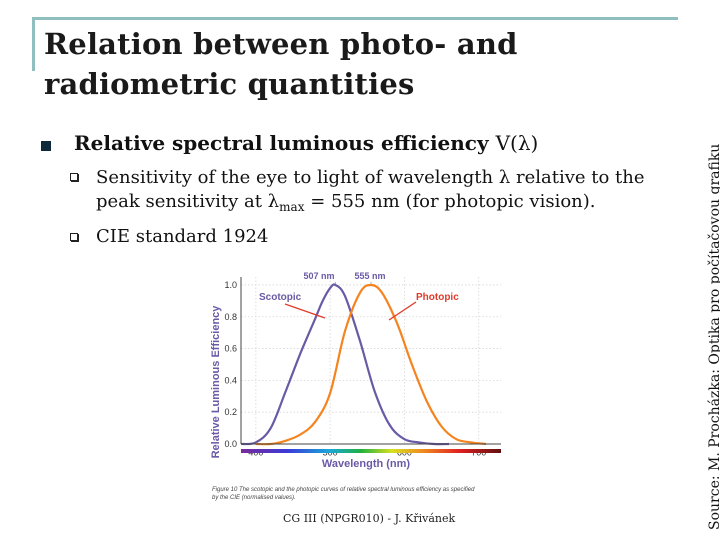 This screenshot has height=540, width=720. I want to click on legend-scotopic-pointer, so click(305, 311).